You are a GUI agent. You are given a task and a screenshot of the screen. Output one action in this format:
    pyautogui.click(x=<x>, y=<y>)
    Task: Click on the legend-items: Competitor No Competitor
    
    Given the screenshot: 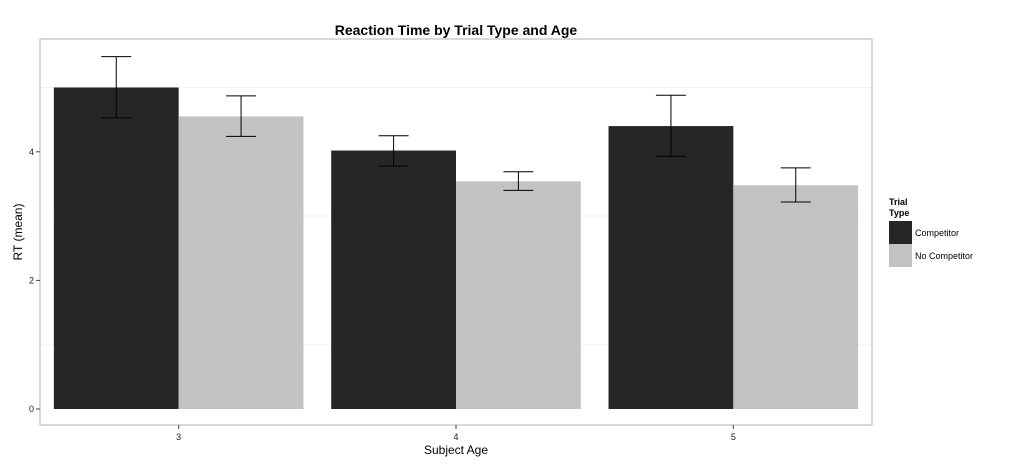 What is the action you would take?
    pyautogui.click(x=931, y=244)
    